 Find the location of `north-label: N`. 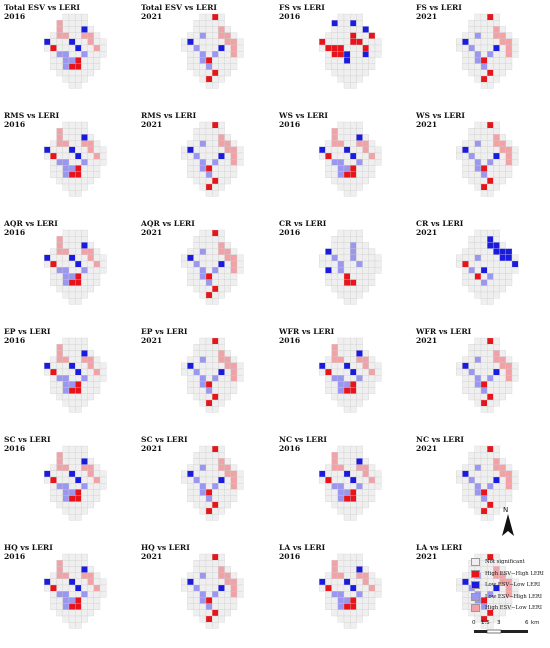

north-label: N is located at coordinates (506, 510).